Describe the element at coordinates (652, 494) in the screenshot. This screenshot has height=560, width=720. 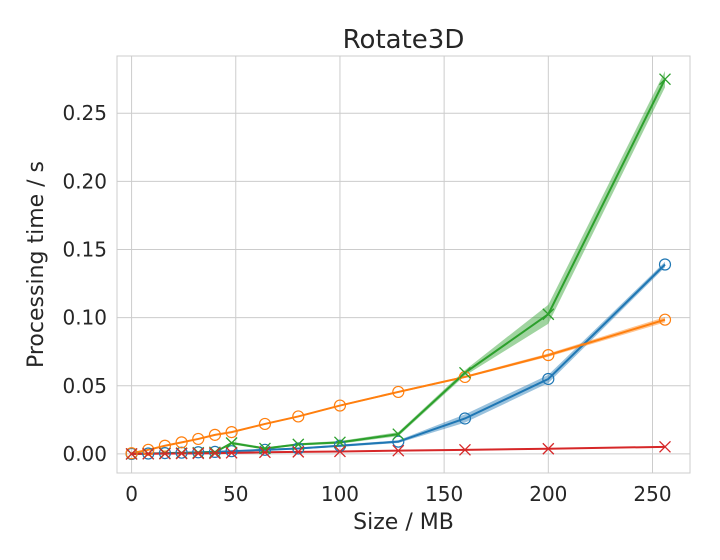
I see `x-tick-label: 250` at that location.